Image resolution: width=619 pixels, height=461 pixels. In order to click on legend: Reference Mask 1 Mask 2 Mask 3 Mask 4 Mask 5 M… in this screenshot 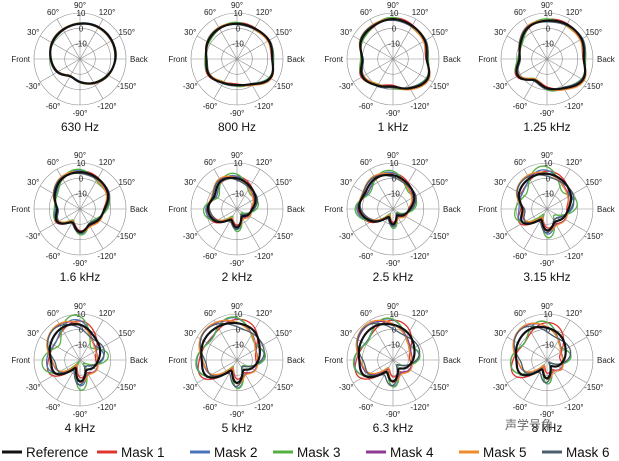, I will do `click(306, 452)`.